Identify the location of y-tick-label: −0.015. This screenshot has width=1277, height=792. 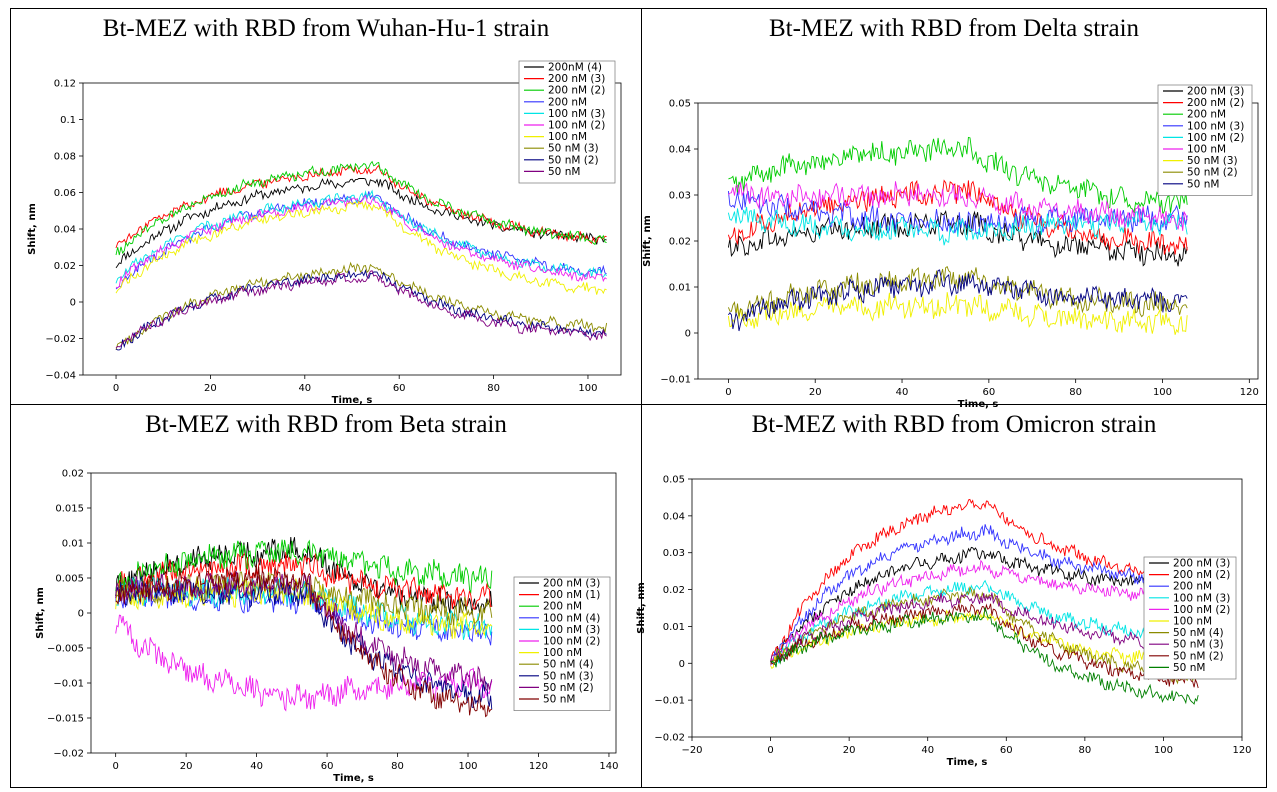
(65, 719).